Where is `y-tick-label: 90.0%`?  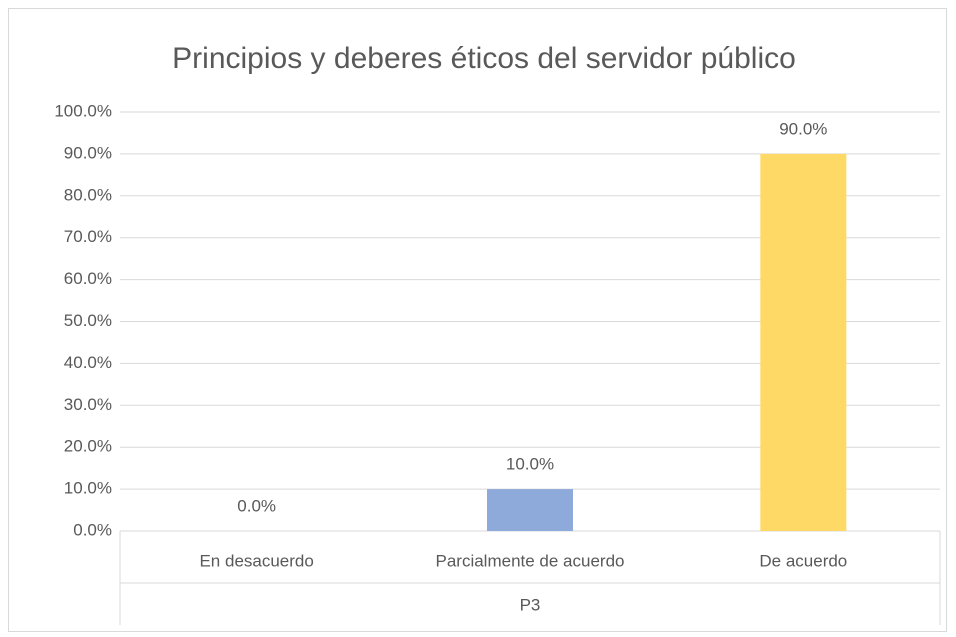
y-tick-label: 90.0% is located at coordinates (88, 152).